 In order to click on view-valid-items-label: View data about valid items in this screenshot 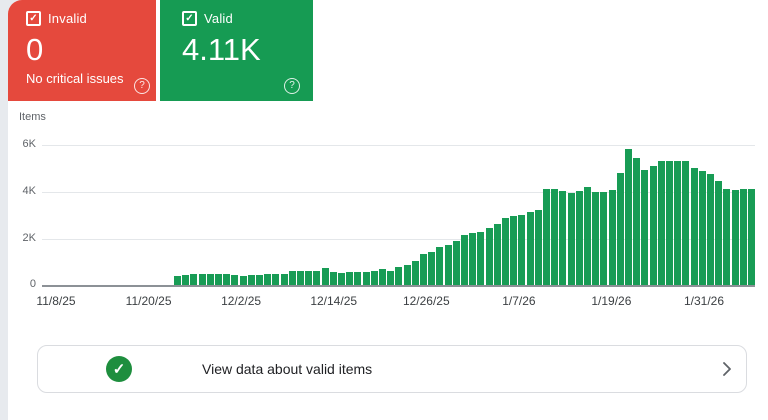, I will do `click(287, 369)`.